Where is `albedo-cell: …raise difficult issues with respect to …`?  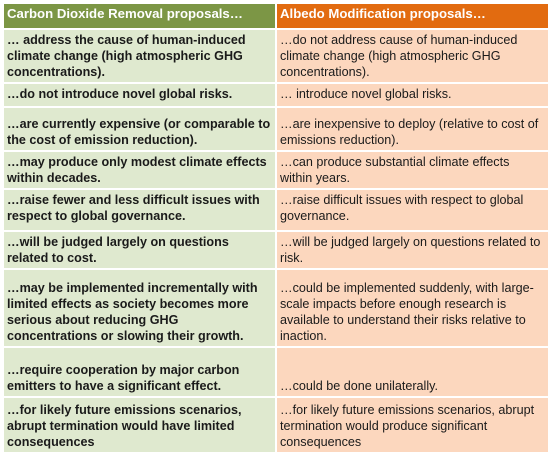
albedo-cell: …raise difficult issues with respect to … is located at coordinates (412, 210).